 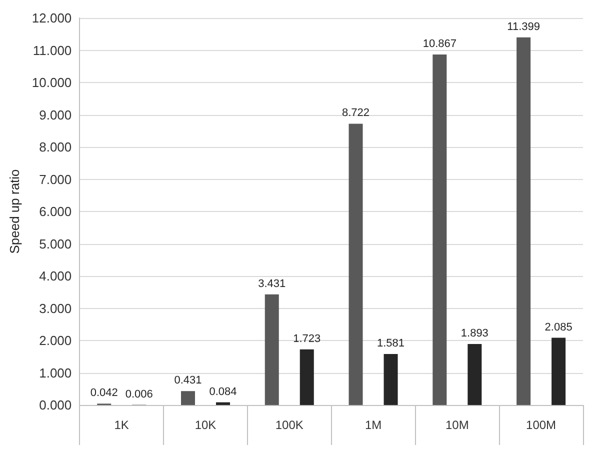 What do you see at coordinates (391, 344) in the screenshot?
I see `data-label: 1.581` at bounding box center [391, 344].